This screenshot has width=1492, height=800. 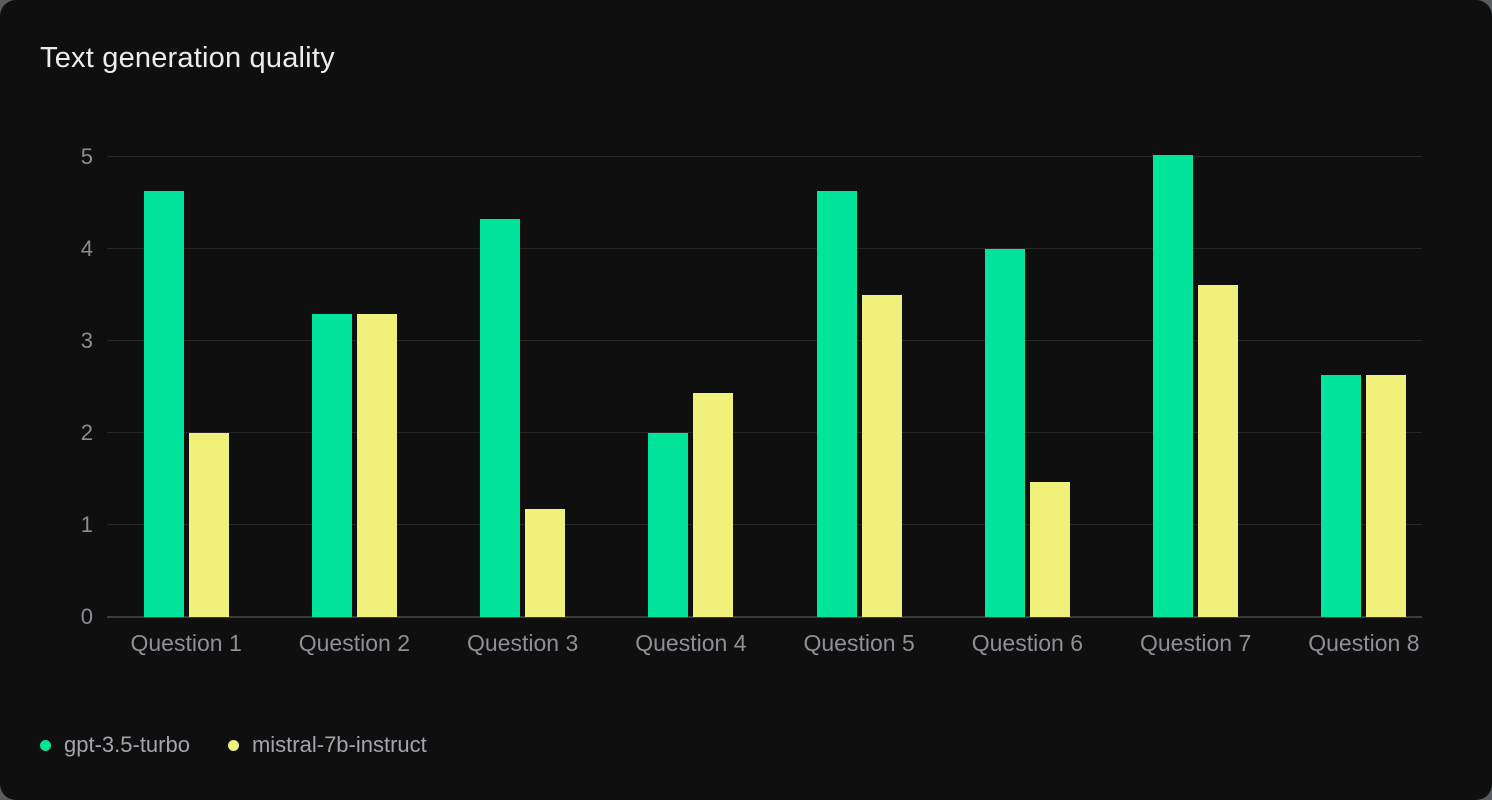 What do you see at coordinates (86, 248) in the screenshot?
I see `y-axis-tick-label: 4` at bounding box center [86, 248].